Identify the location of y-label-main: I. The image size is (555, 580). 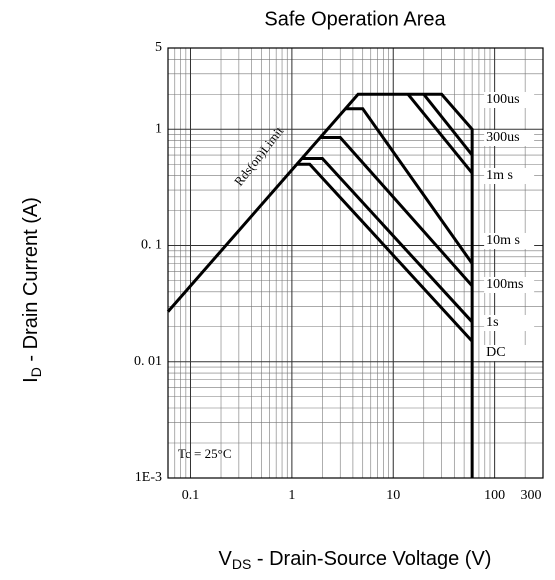
(31, 380).